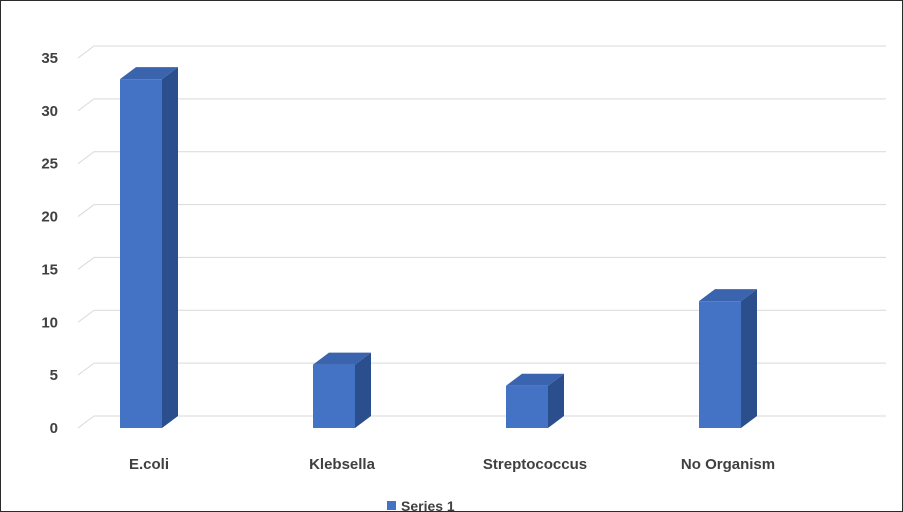 Image resolution: width=903 pixels, height=512 pixels. What do you see at coordinates (49, 269) in the screenshot?
I see `y-tick-label: 15` at bounding box center [49, 269].